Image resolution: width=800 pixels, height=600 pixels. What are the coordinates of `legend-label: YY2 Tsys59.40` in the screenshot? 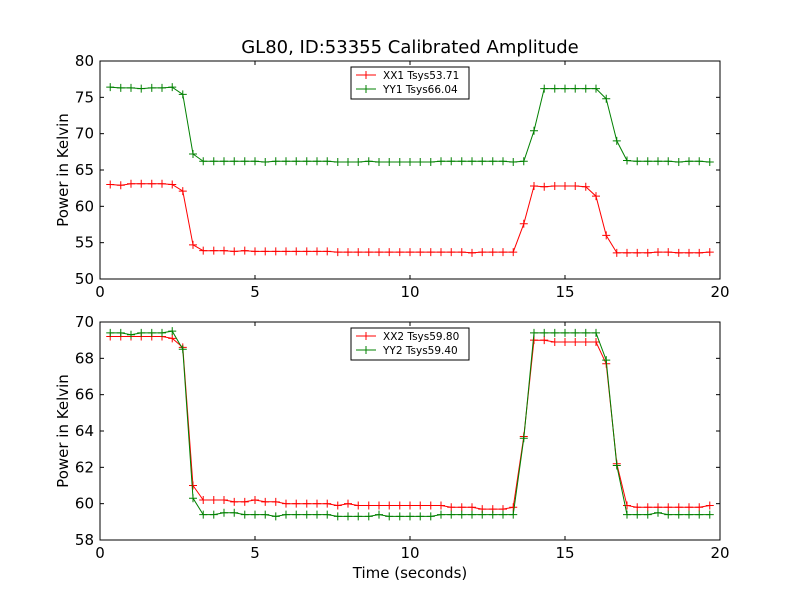 It's located at (420, 351).